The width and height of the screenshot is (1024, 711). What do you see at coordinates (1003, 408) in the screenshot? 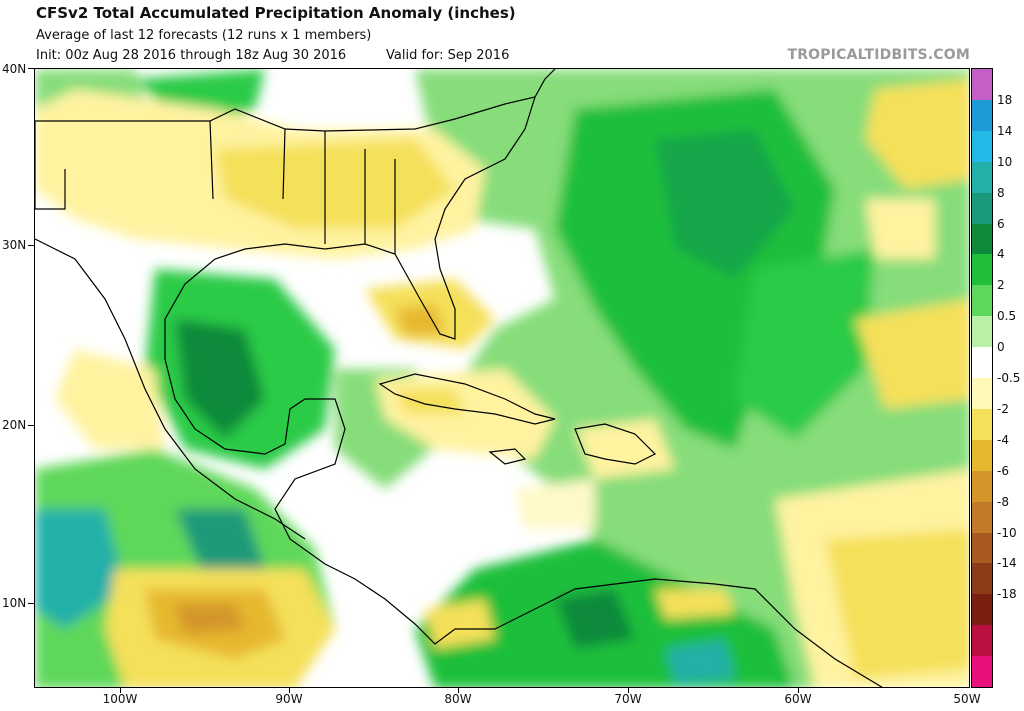
I see `colorbar-label: -2` at bounding box center [1003, 408].